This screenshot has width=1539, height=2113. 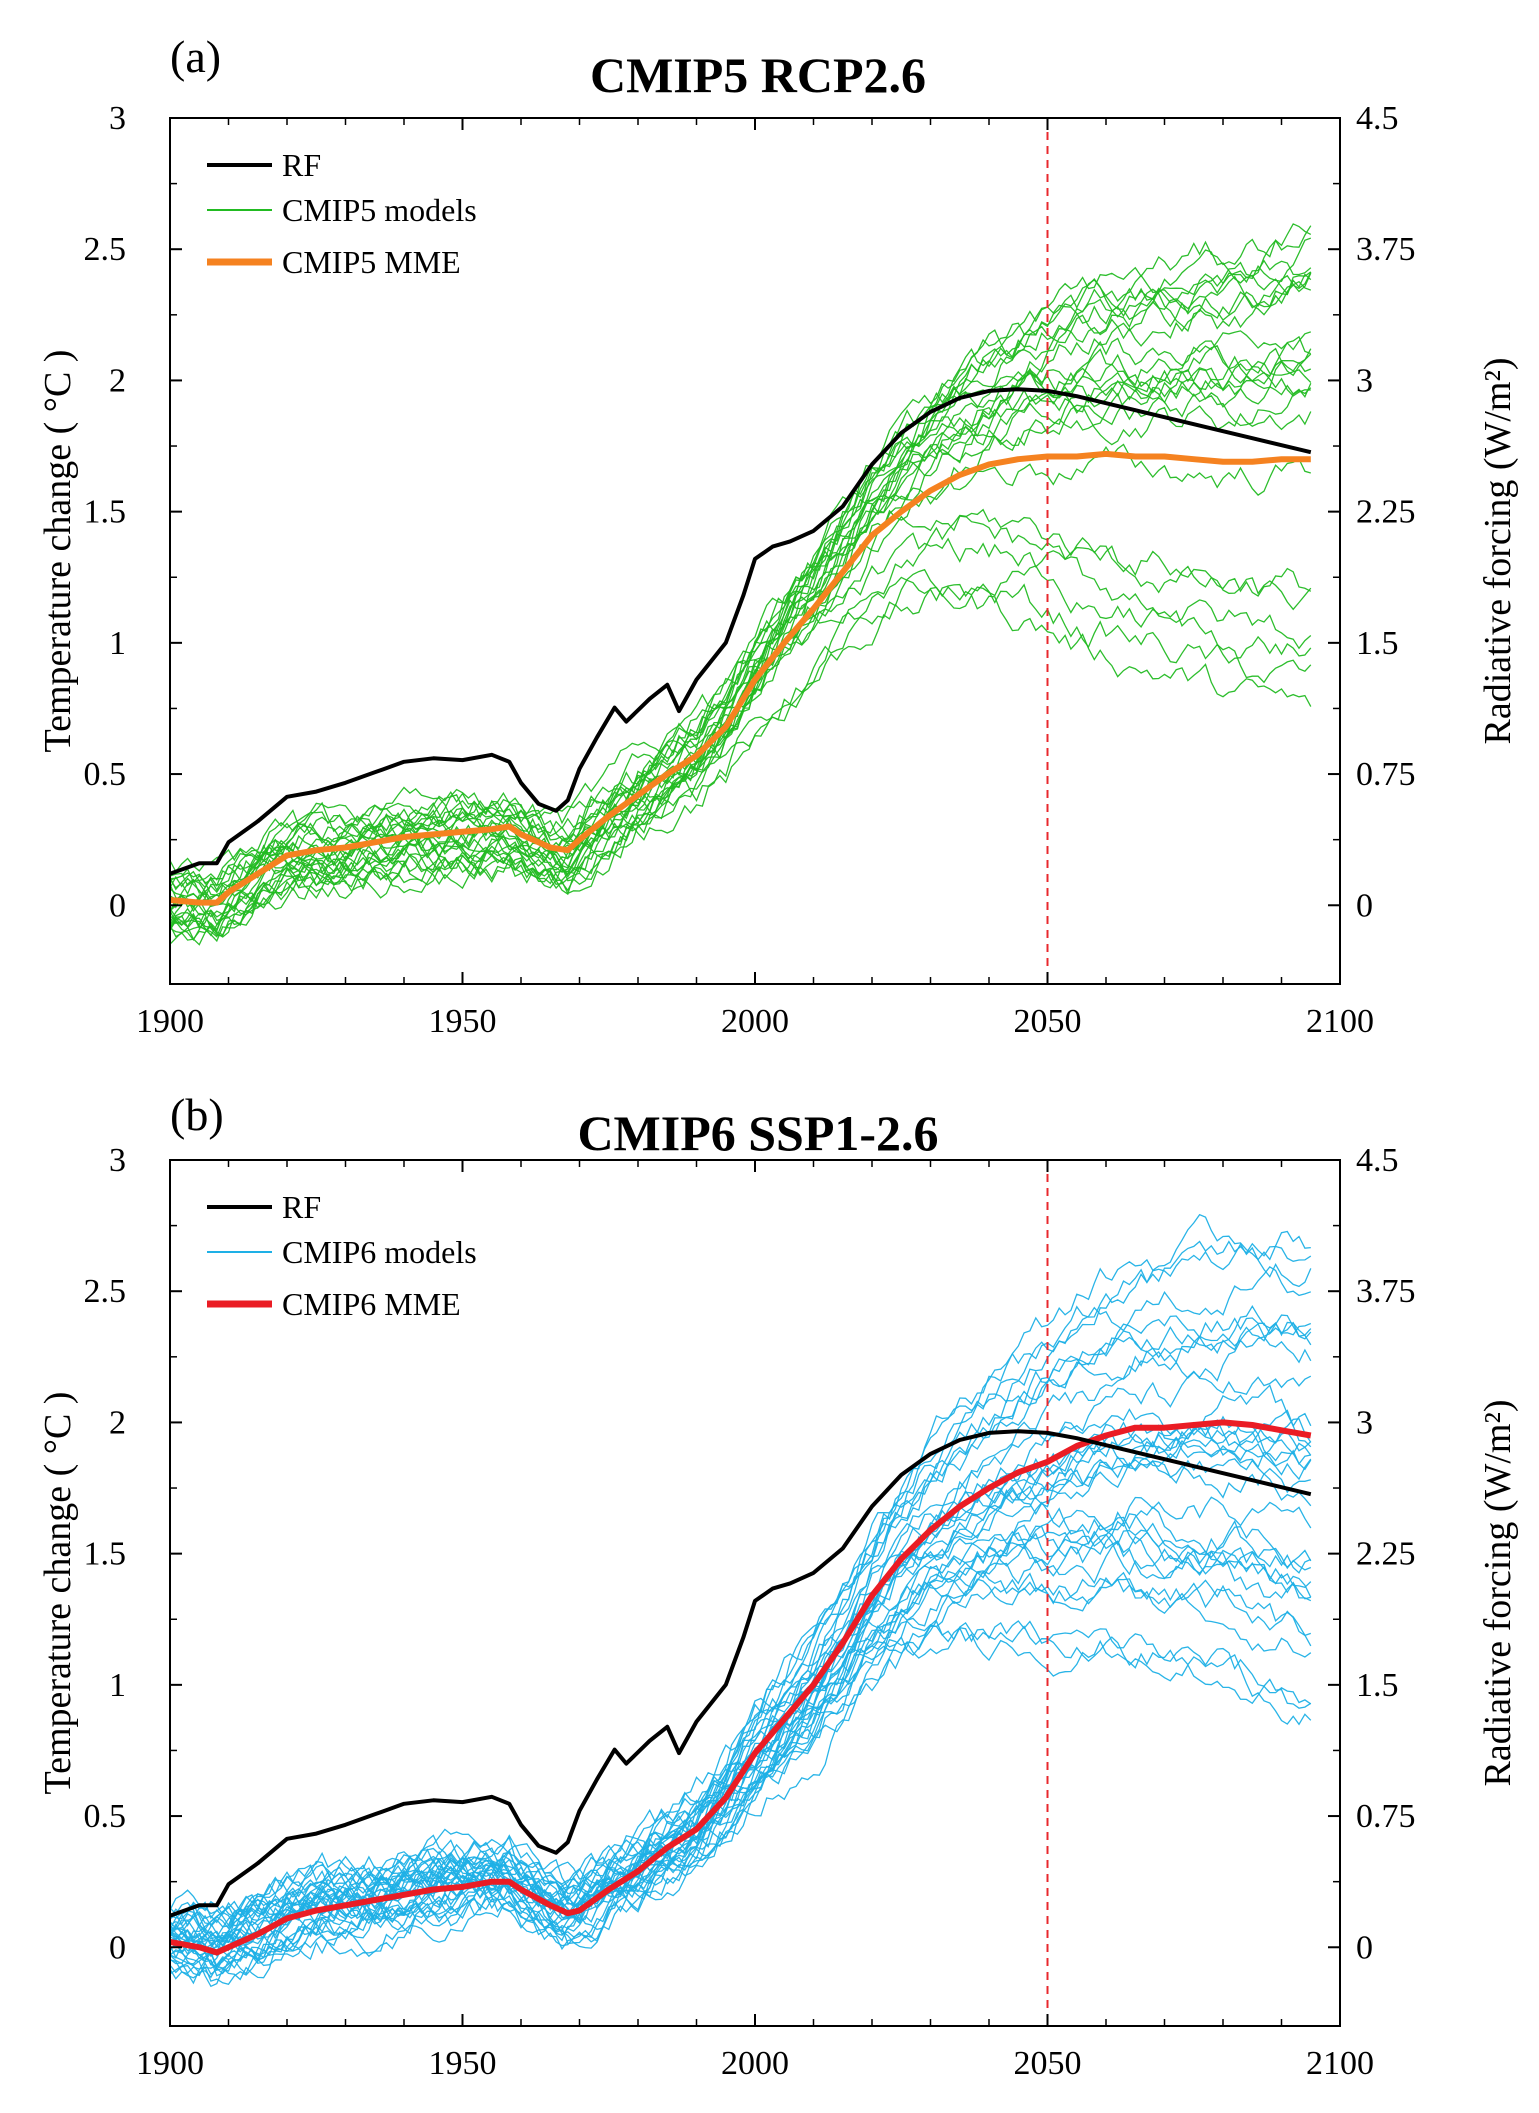 What do you see at coordinates (758, 75) in the screenshot?
I see `chart-title: CMIP5 RCP2.6` at bounding box center [758, 75].